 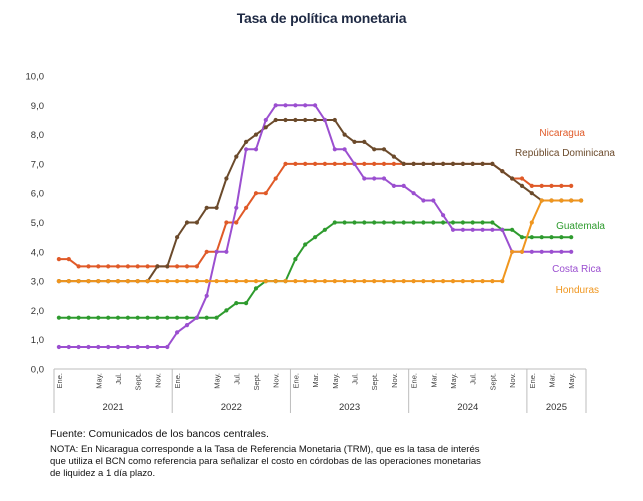 I want to click on year-label: 2025, so click(x=556, y=407).